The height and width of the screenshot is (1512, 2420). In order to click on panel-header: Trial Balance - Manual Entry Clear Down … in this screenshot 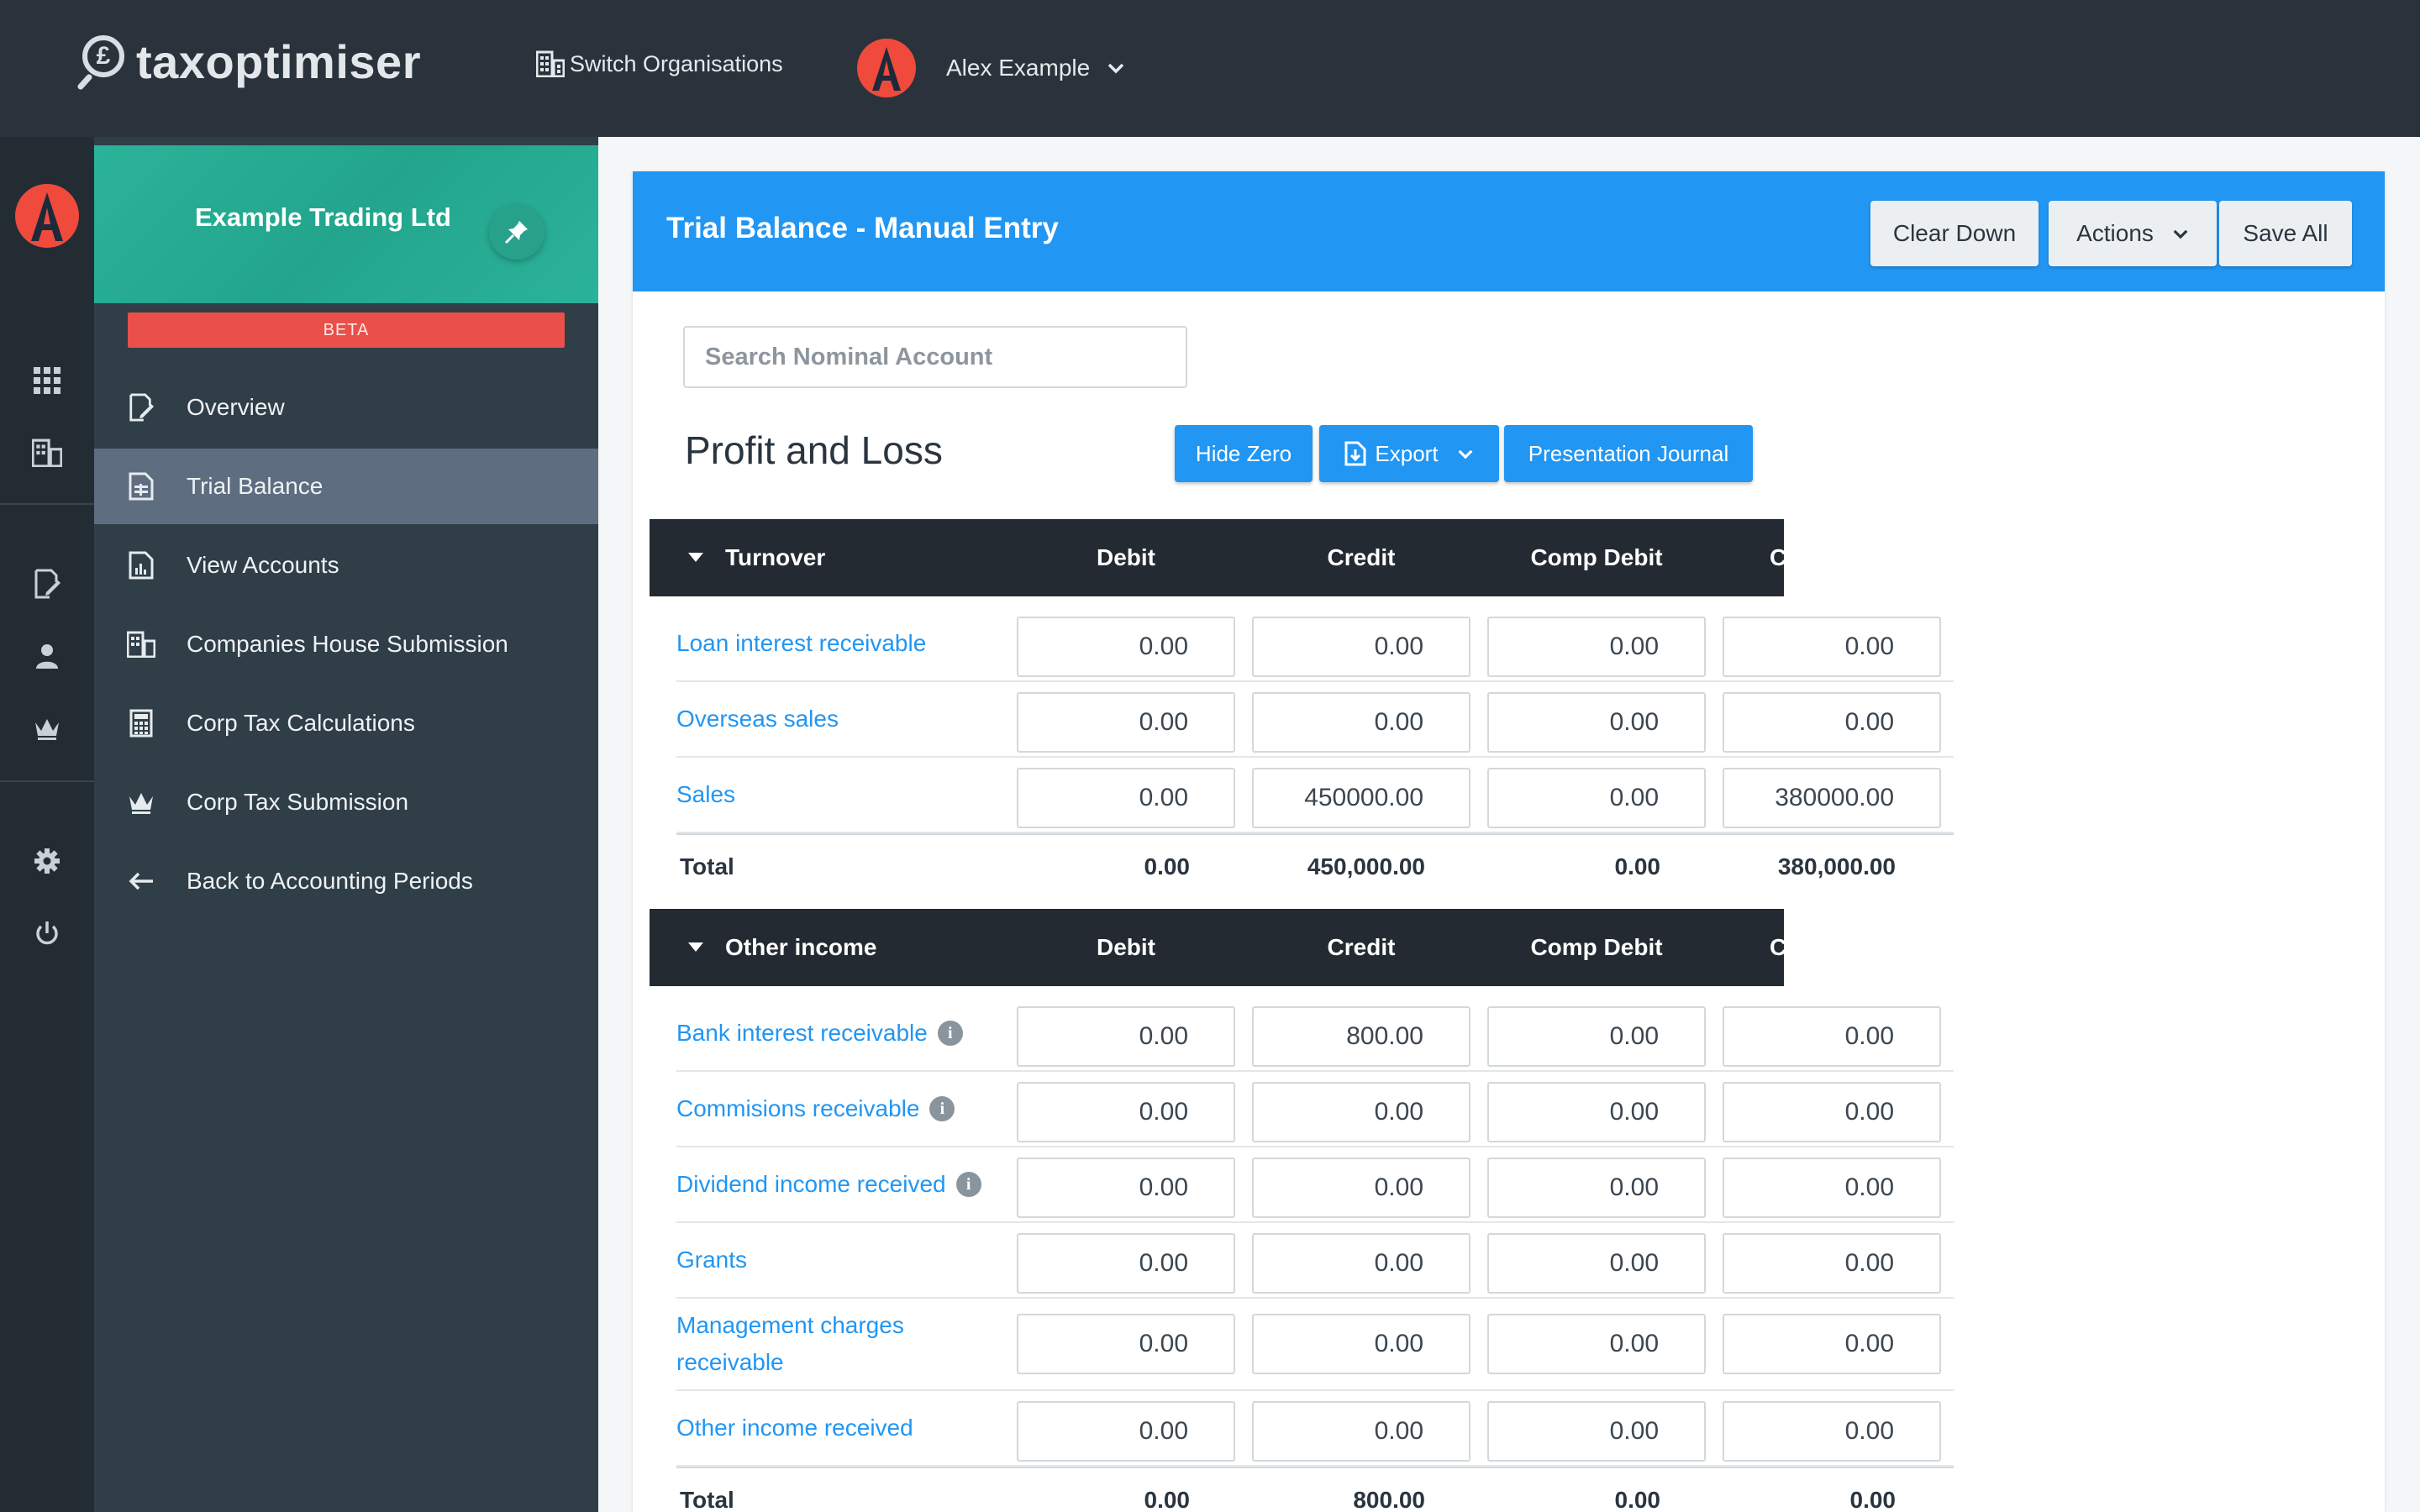, I will do `click(1509, 231)`.